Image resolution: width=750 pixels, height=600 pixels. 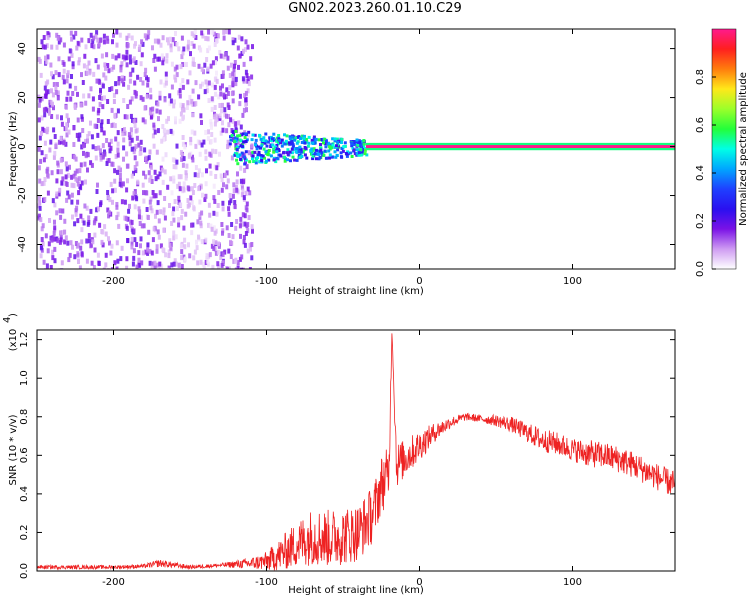 What do you see at coordinates (13, 449) in the screenshot?
I see `line-ylabel: SNR (10 * v/v)` at bounding box center [13, 449].